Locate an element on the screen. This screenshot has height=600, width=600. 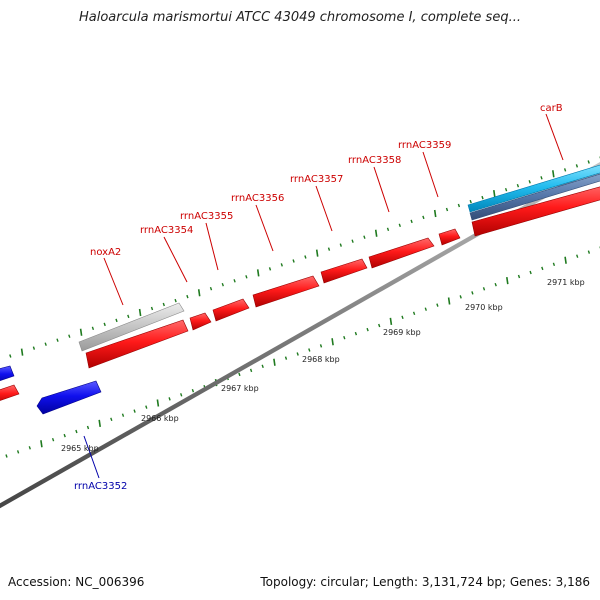
gene-label-rrnAC3359: rrnAC3359 is located at coordinates (424, 145).